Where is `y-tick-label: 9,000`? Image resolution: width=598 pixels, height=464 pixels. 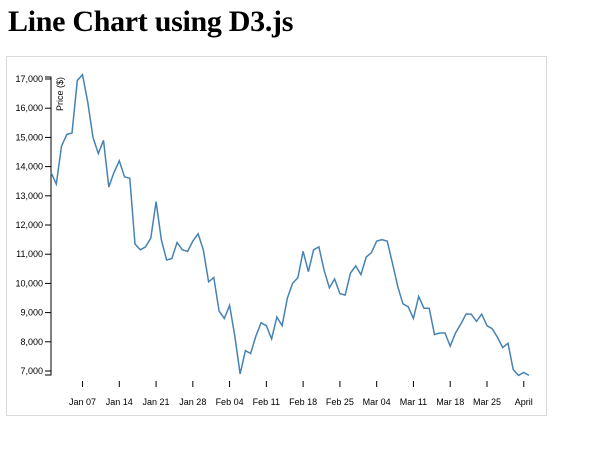
y-tick-label: 9,000 is located at coordinates (31, 313).